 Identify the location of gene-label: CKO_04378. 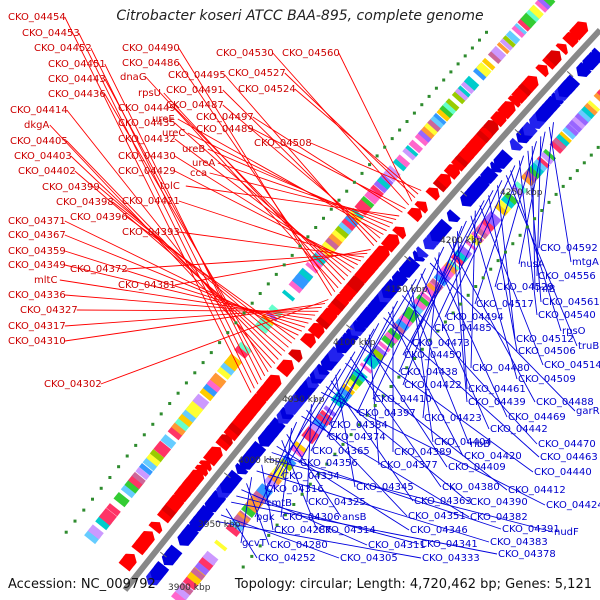
(527, 554).